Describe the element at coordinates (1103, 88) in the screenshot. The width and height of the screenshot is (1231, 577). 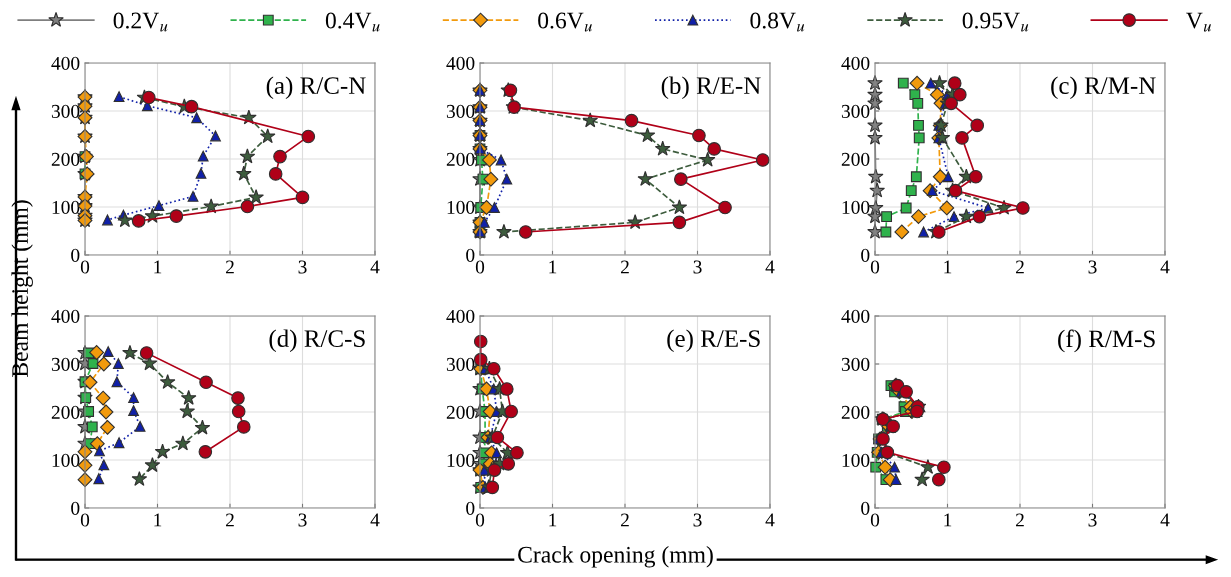
I see `chart-title: (c) R/M-N` at that location.